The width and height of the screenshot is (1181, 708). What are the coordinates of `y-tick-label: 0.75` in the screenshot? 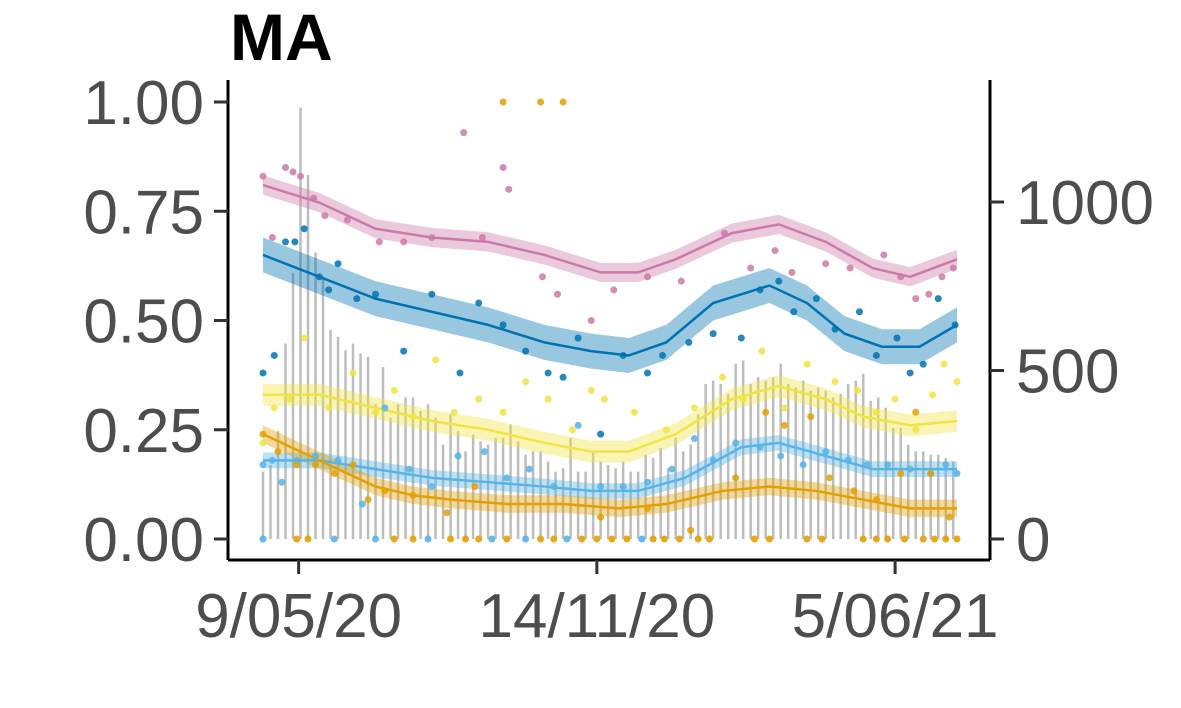 It's located at (143, 212).